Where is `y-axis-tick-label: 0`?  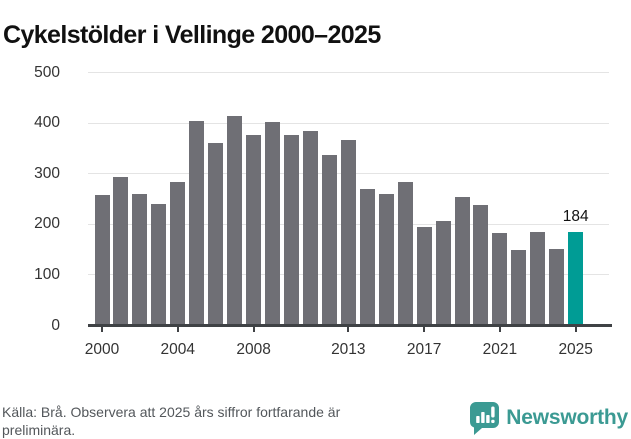 y-axis-tick-label: 0 is located at coordinates (55, 325).